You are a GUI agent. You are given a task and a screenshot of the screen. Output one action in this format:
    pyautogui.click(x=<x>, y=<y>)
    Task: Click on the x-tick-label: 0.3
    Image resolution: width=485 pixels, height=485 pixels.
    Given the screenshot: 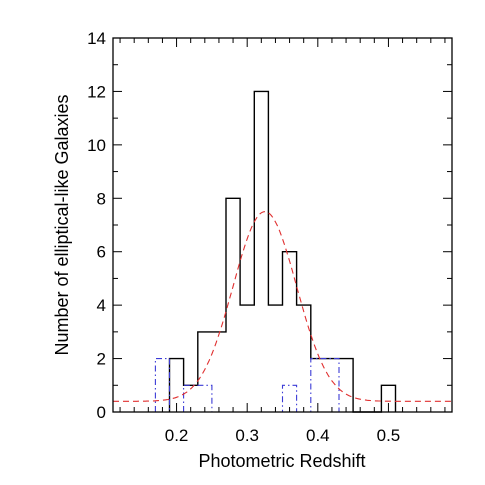 What is the action you would take?
    pyautogui.click(x=247, y=435)
    